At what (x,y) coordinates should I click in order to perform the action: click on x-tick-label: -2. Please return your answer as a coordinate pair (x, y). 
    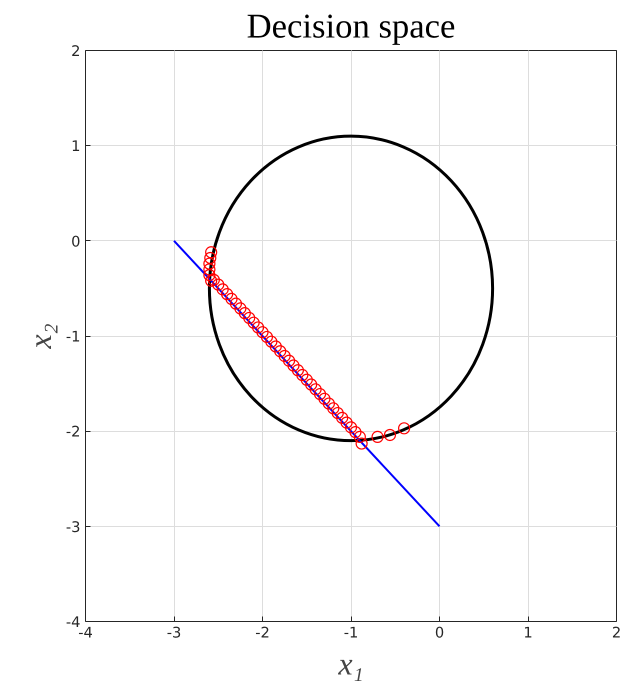
    Looking at the image, I should click on (262, 633).